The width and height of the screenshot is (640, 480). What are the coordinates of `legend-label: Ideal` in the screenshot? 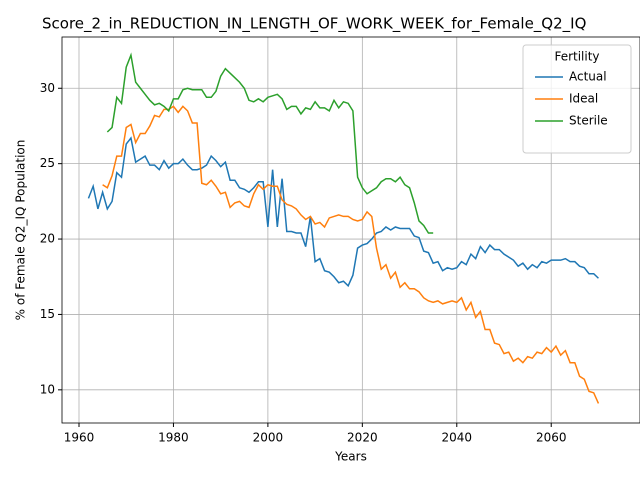 It's located at (583, 99).